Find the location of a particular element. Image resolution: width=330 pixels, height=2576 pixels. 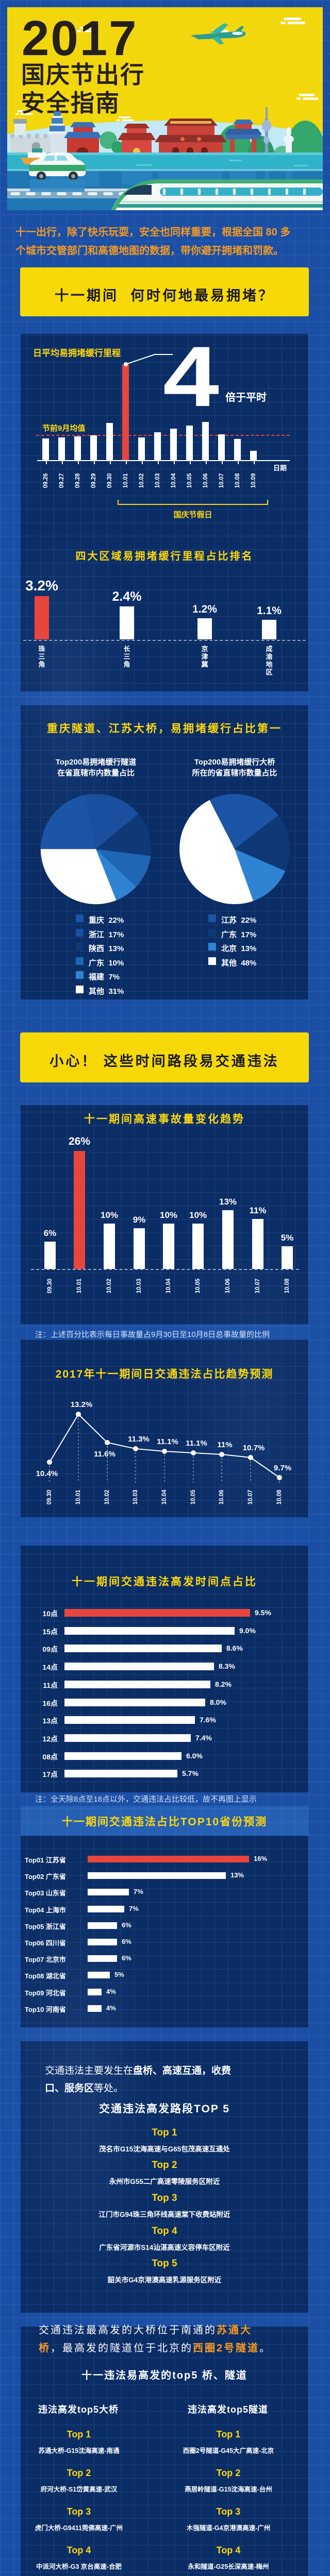

svg-text: 国庆节出行 is located at coordinates (83, 74).